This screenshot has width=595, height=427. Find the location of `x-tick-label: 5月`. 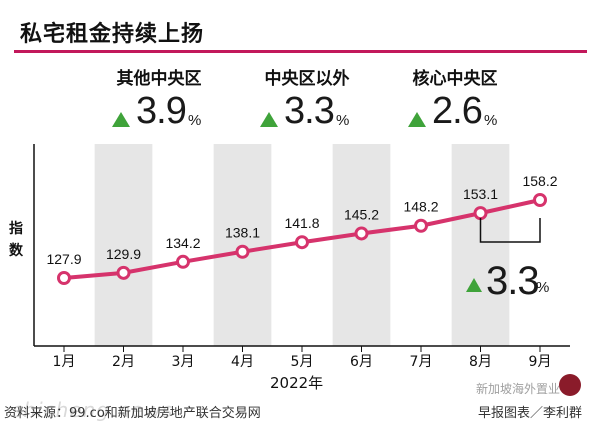

x-tick-label: 5月 is located at coordinates (302, 362).